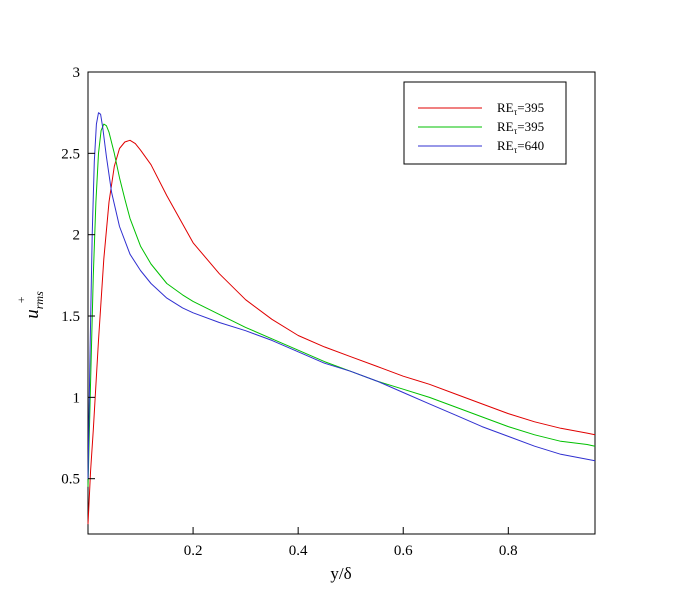 The image size is (677, 602). Describe the element at coordinates (39, 300) in the screenshot. I see `y-axis-title-sub: rms` at that location.